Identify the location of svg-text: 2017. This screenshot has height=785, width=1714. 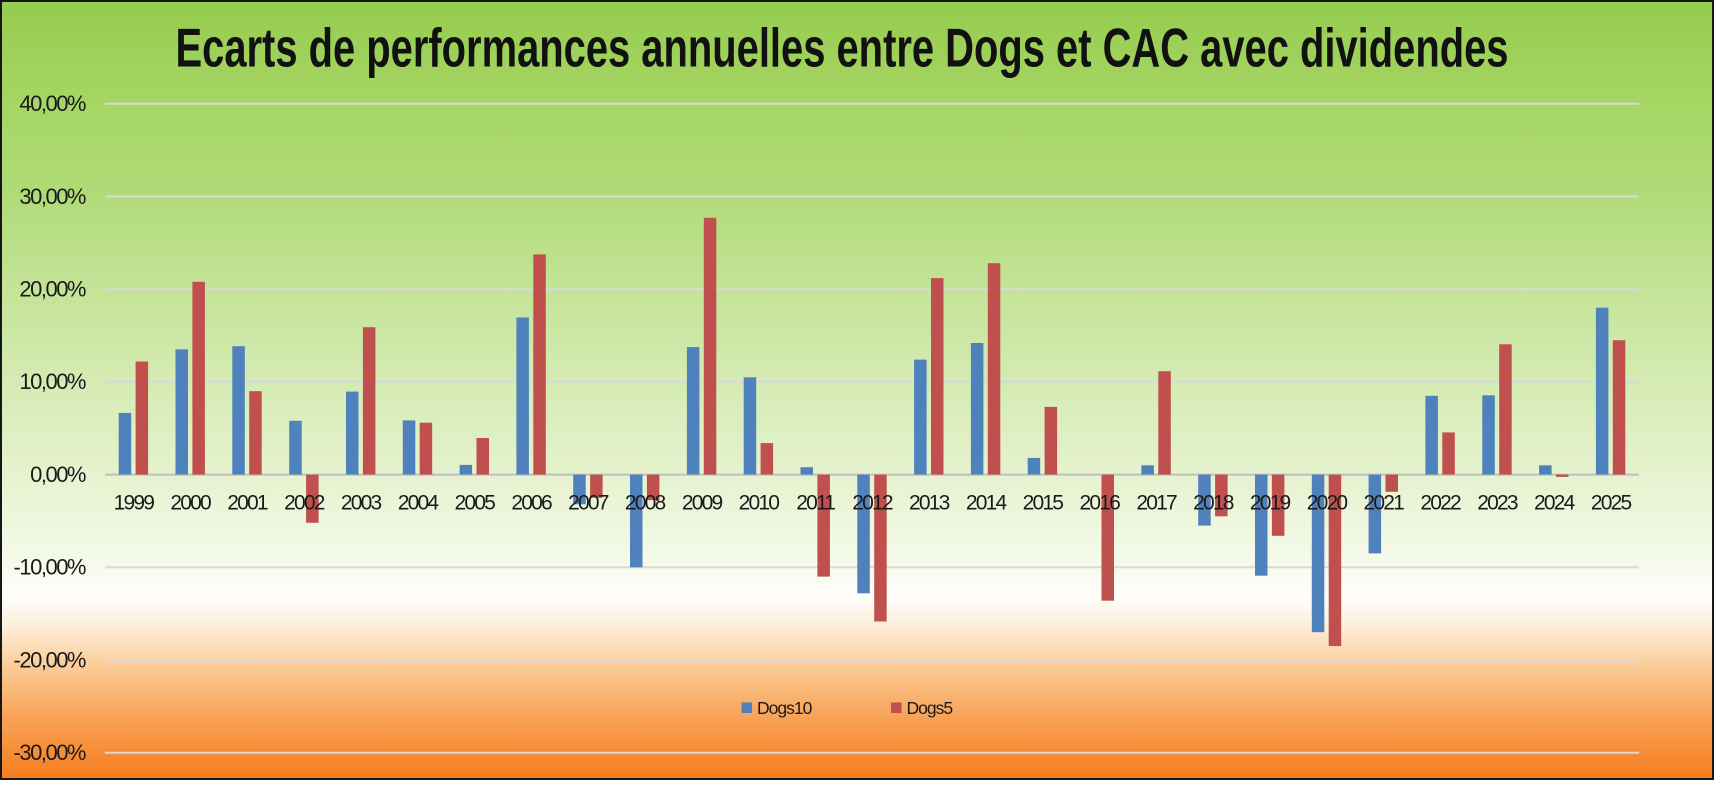
(1156, 503).